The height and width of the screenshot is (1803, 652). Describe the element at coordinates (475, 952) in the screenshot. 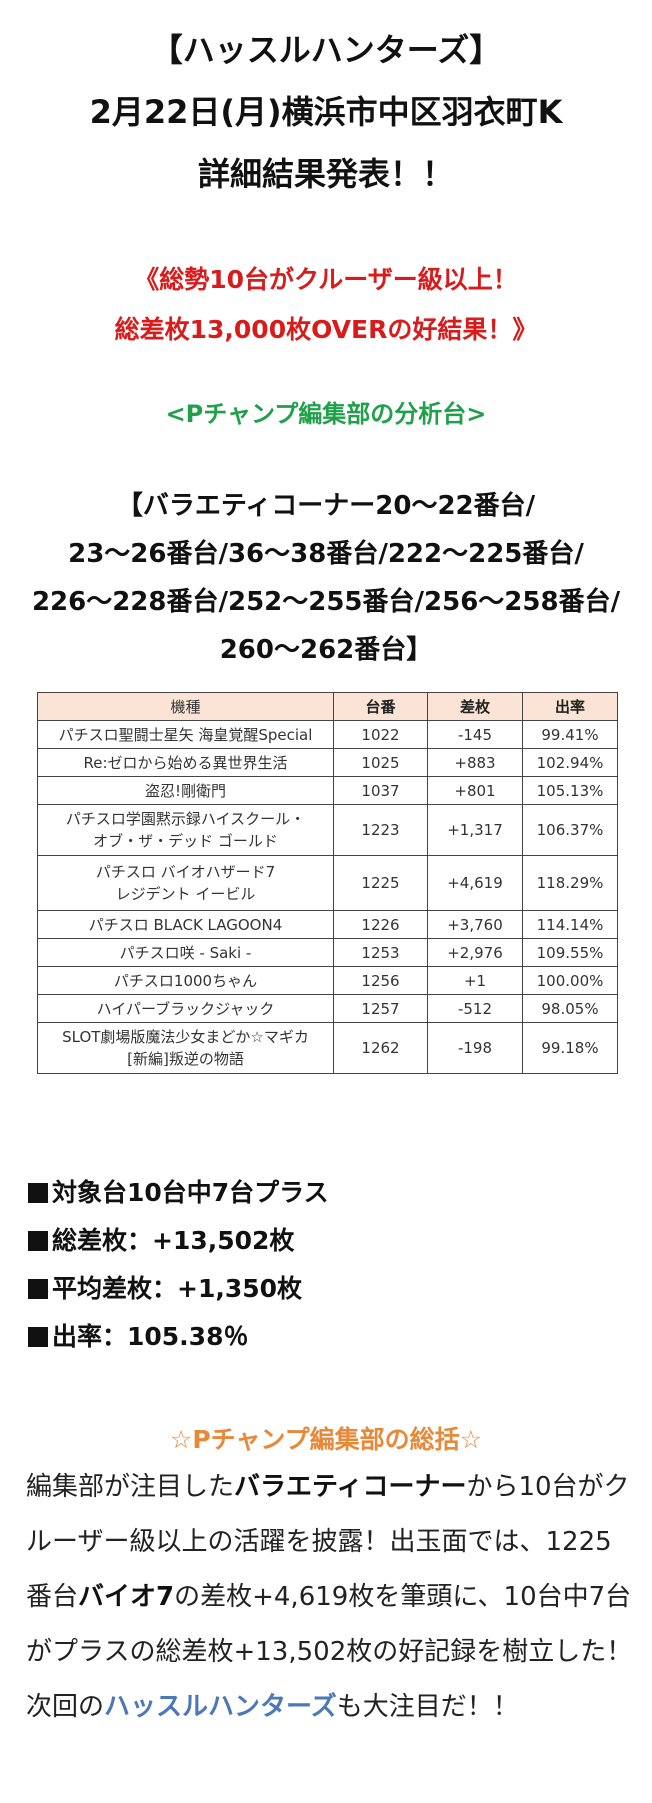

I see `cell-diff: +2,976` at that location.